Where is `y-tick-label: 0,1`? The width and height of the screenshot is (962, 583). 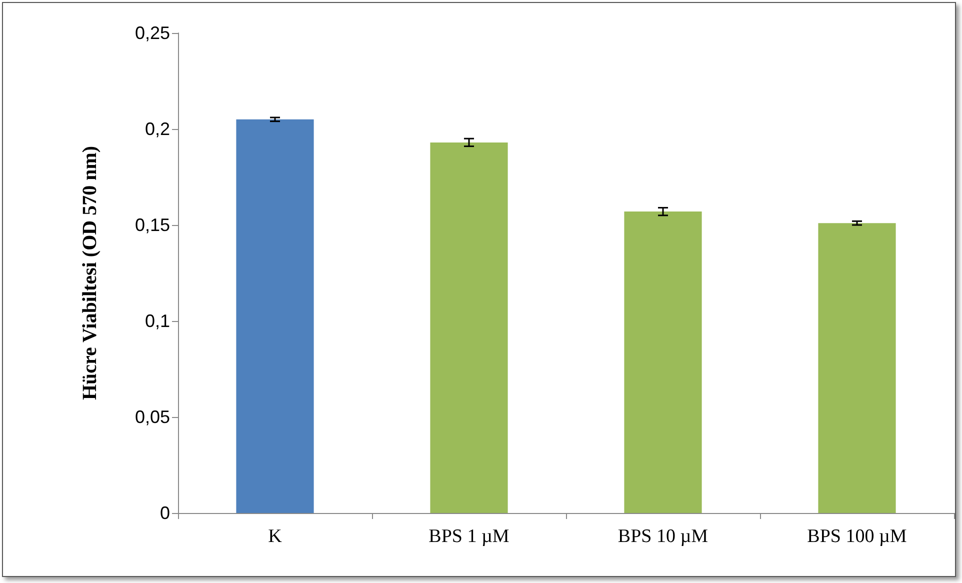
y-tick-label: 0,1 is located at coordinates (157, 321).